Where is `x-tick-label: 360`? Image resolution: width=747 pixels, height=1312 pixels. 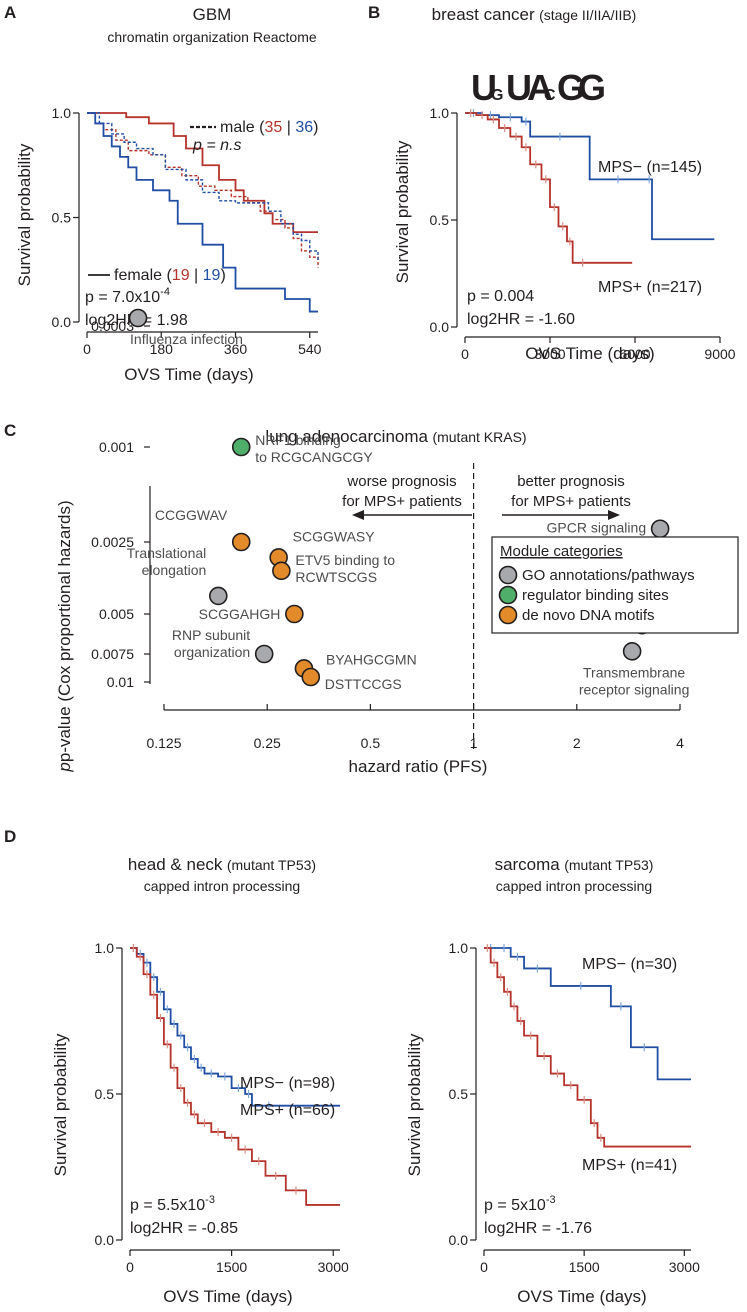 x-tick-label: 360 is located at coordinates (236, 349).